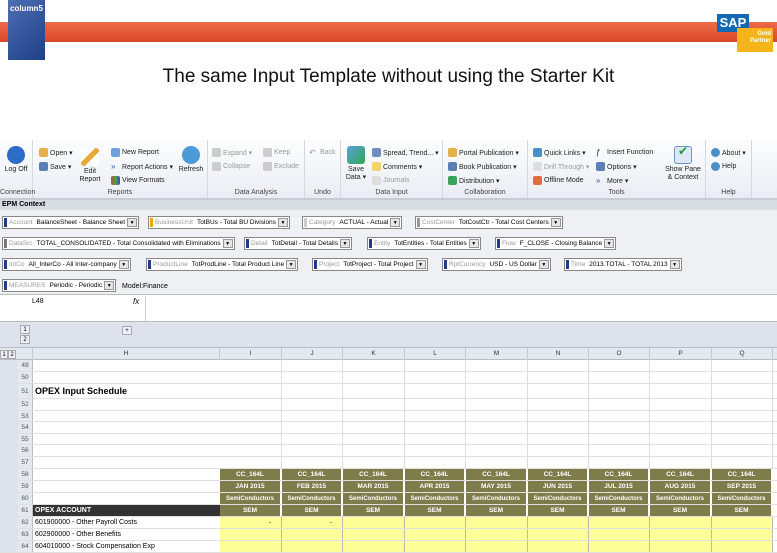 Image resolution: width=777 pixels, height=553 pixels. Describe the element at coordinates (25, 498) in the screenshot. I see `row-number: 60` at that location.